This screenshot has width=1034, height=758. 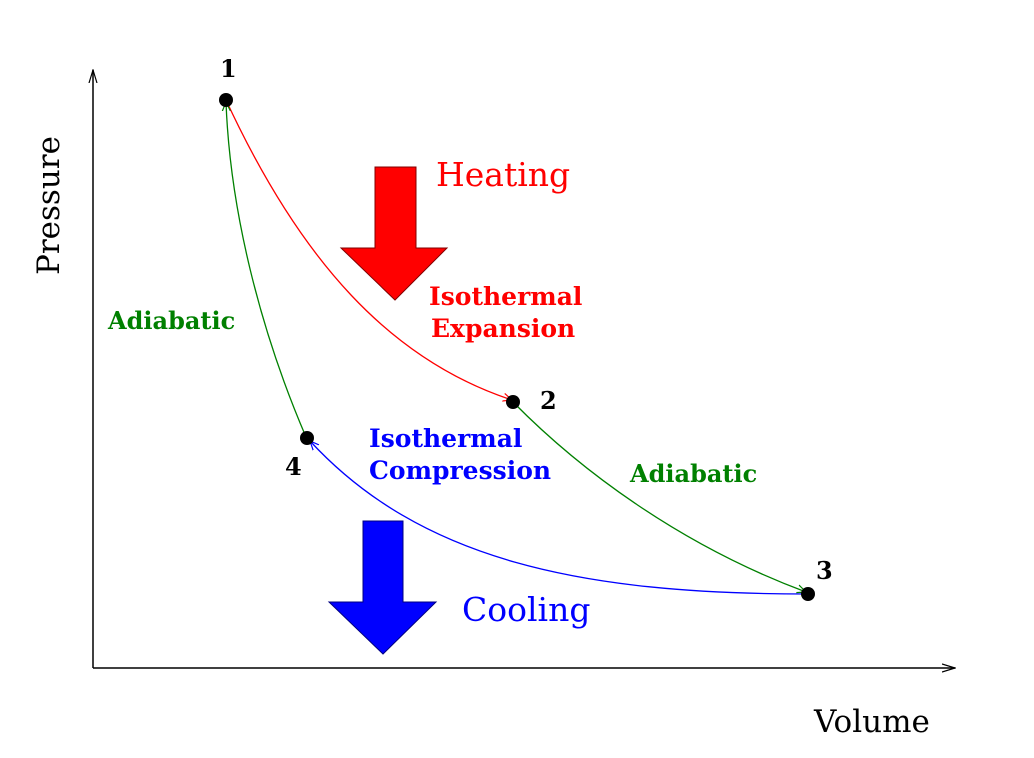 I want to click on state-label-4: 4, so click(x=293, y=466).